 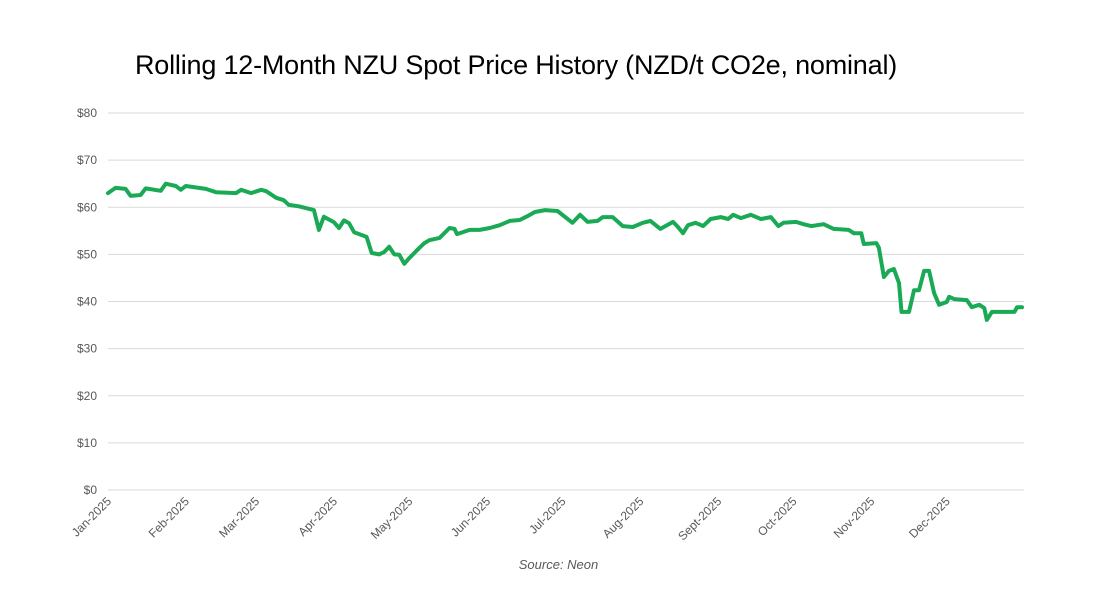 What do you see at coordinates (87, 207) in the screenshot?
I see `y-tick-label: $60` at bounding box center [87, 207].